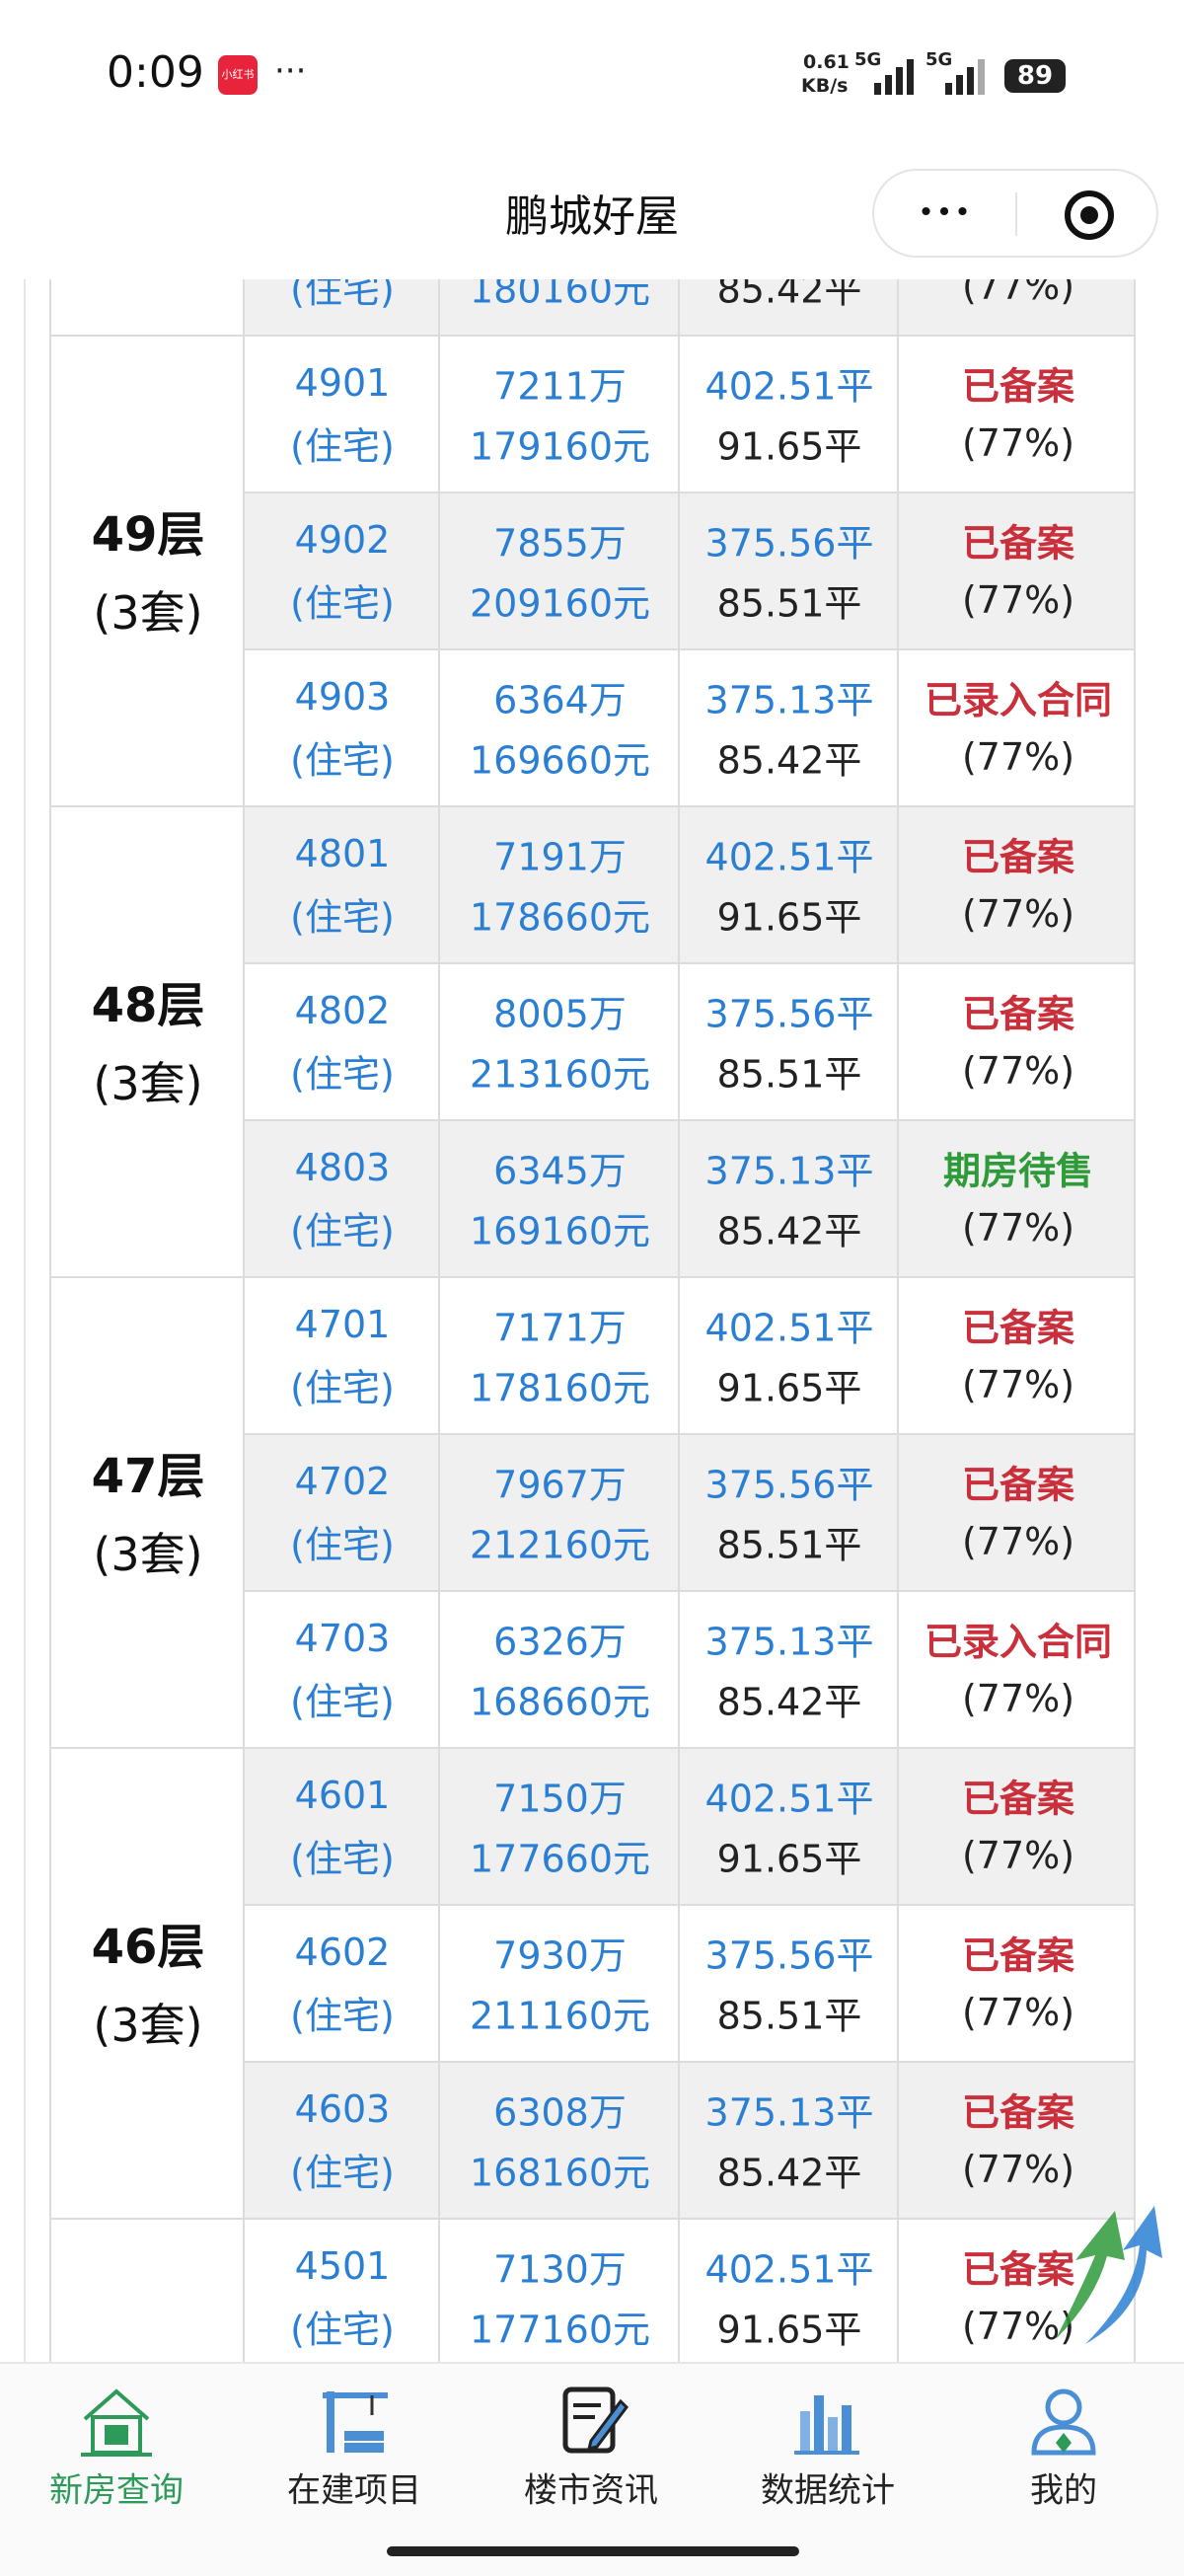  Describe the element at coordinates (342, 1324) in the screenshot. I see `cell-text: 4701` at that location.